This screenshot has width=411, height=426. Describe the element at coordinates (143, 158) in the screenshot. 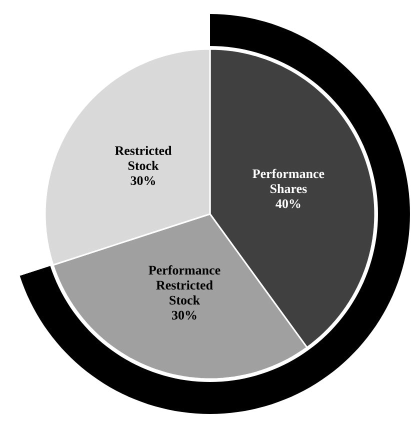

I see `slice-label: Restricted Stock` at that location.